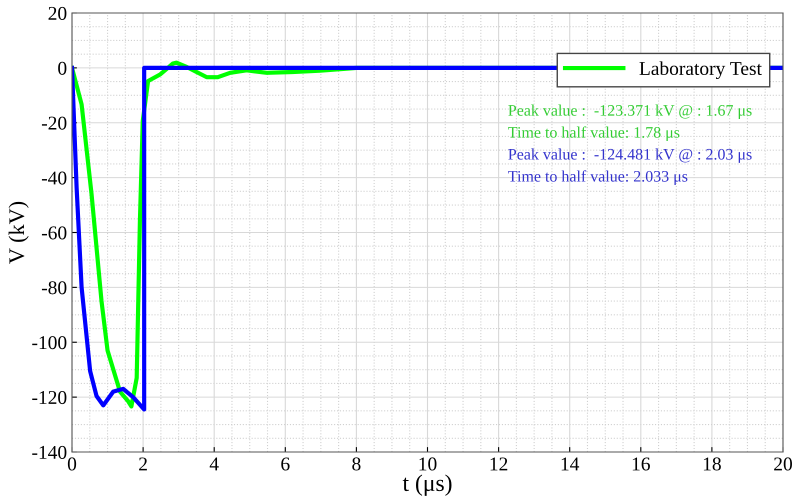 The width and height of the screenshot is (794, 501). What do you see at coordinates (54, 233) in the screenshot?
I see `y-tick-label: -60` at bounding box center [54, 233].